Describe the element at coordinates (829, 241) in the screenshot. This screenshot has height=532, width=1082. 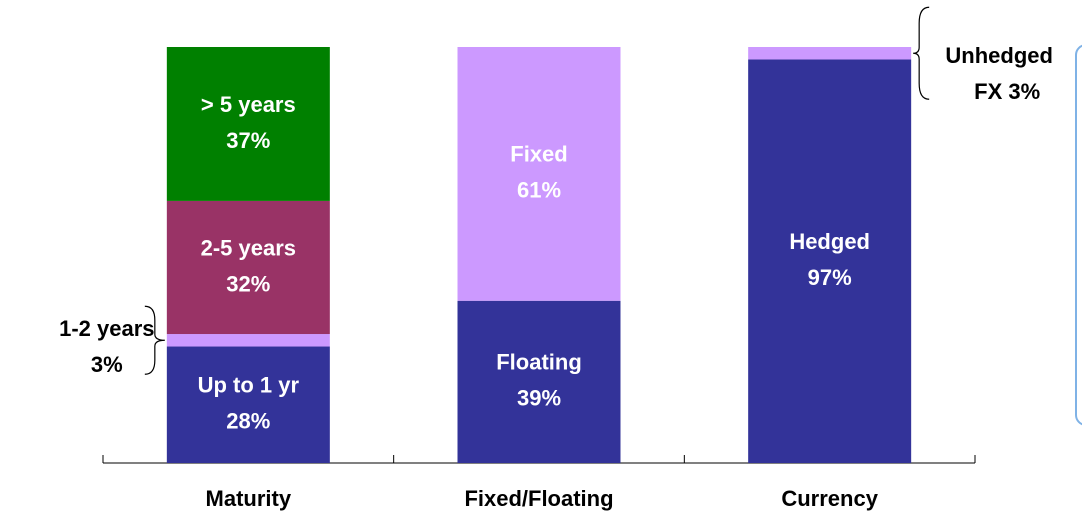
I see `segment-name: Hedged` at that location.